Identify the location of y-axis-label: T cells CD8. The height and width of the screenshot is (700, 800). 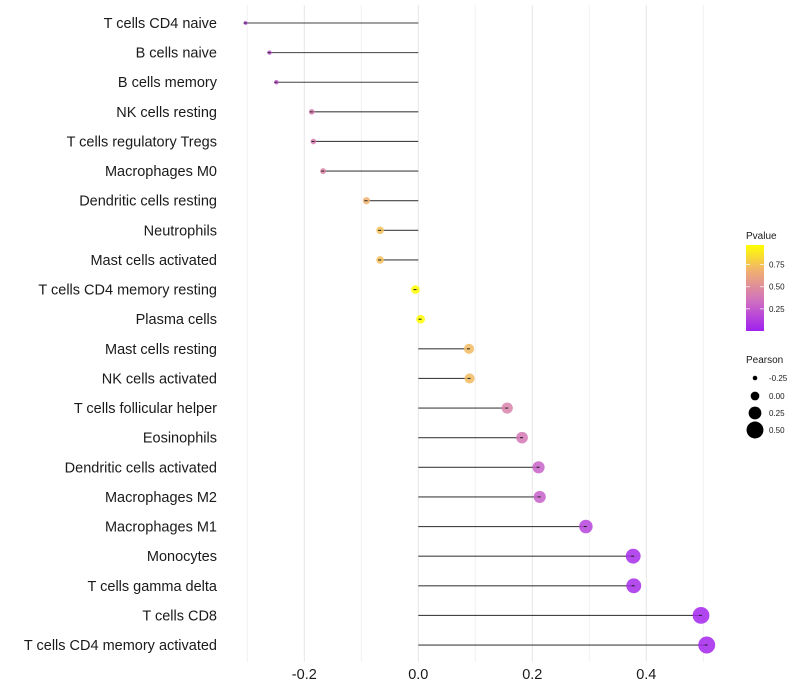
(179, 616).